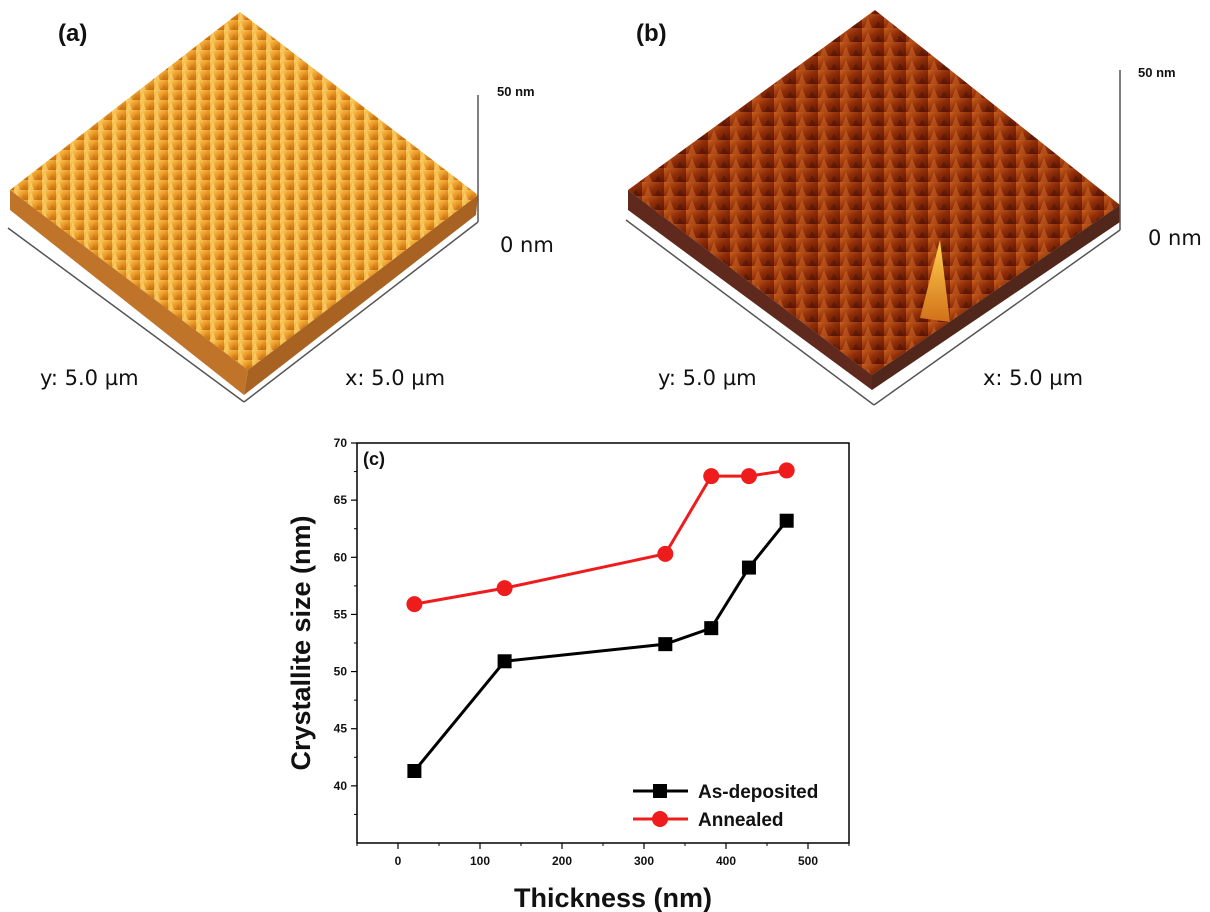 The height and width of the screenshot is (912, 1210). I want to click on afm-a-x-axis, so click(361, 312).